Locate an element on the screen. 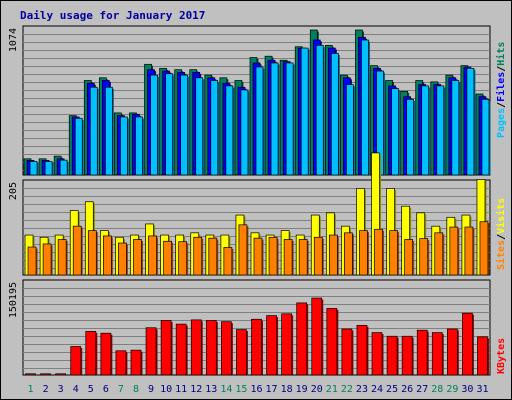  legend-sites-visits: Sites/Visits is located at coordinates (501, 234).